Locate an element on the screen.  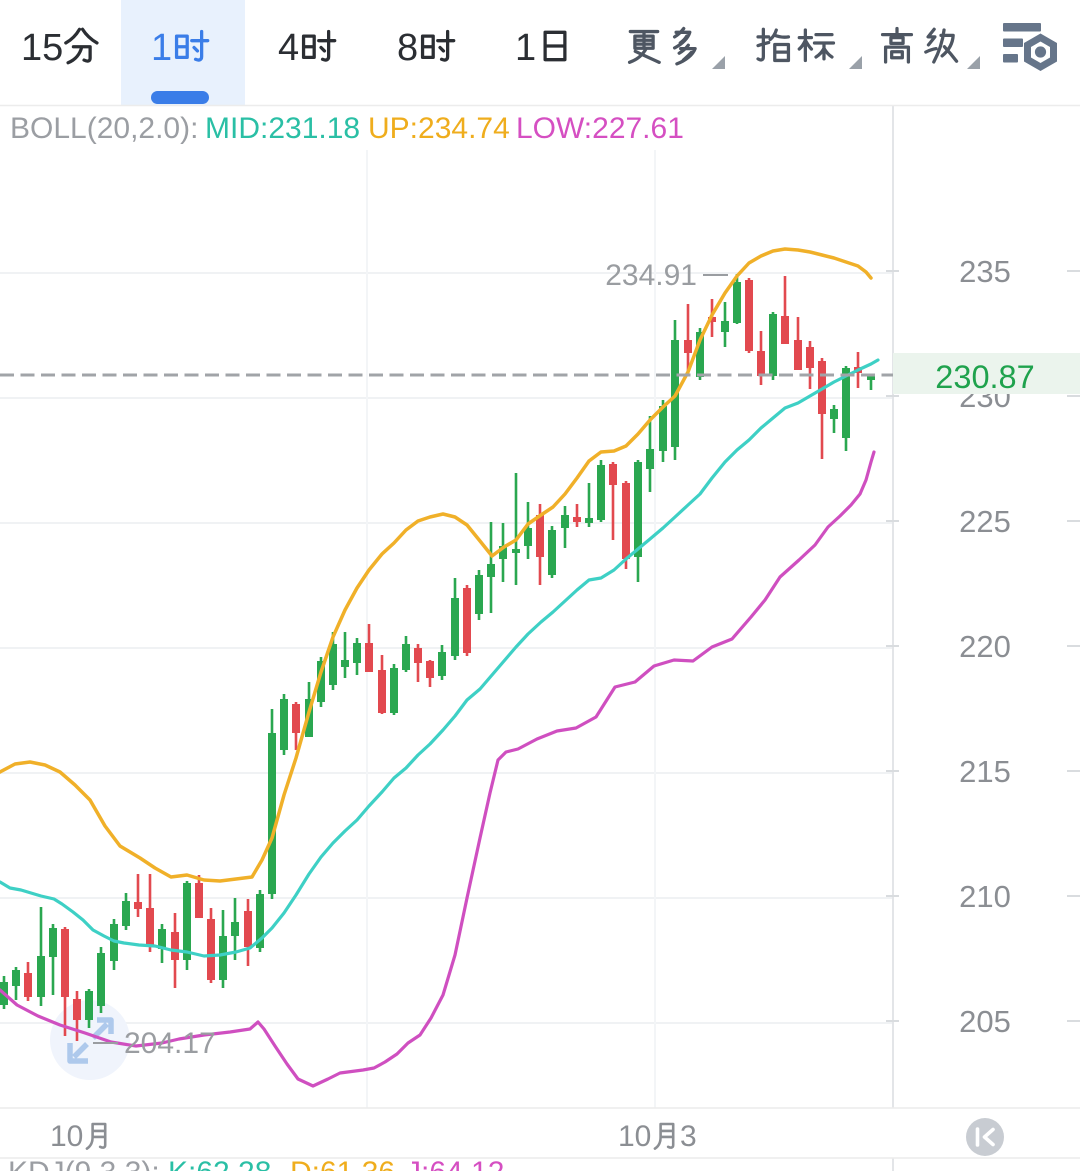
svg-text: LOW:227.61 is located at coordinates (600, 128).